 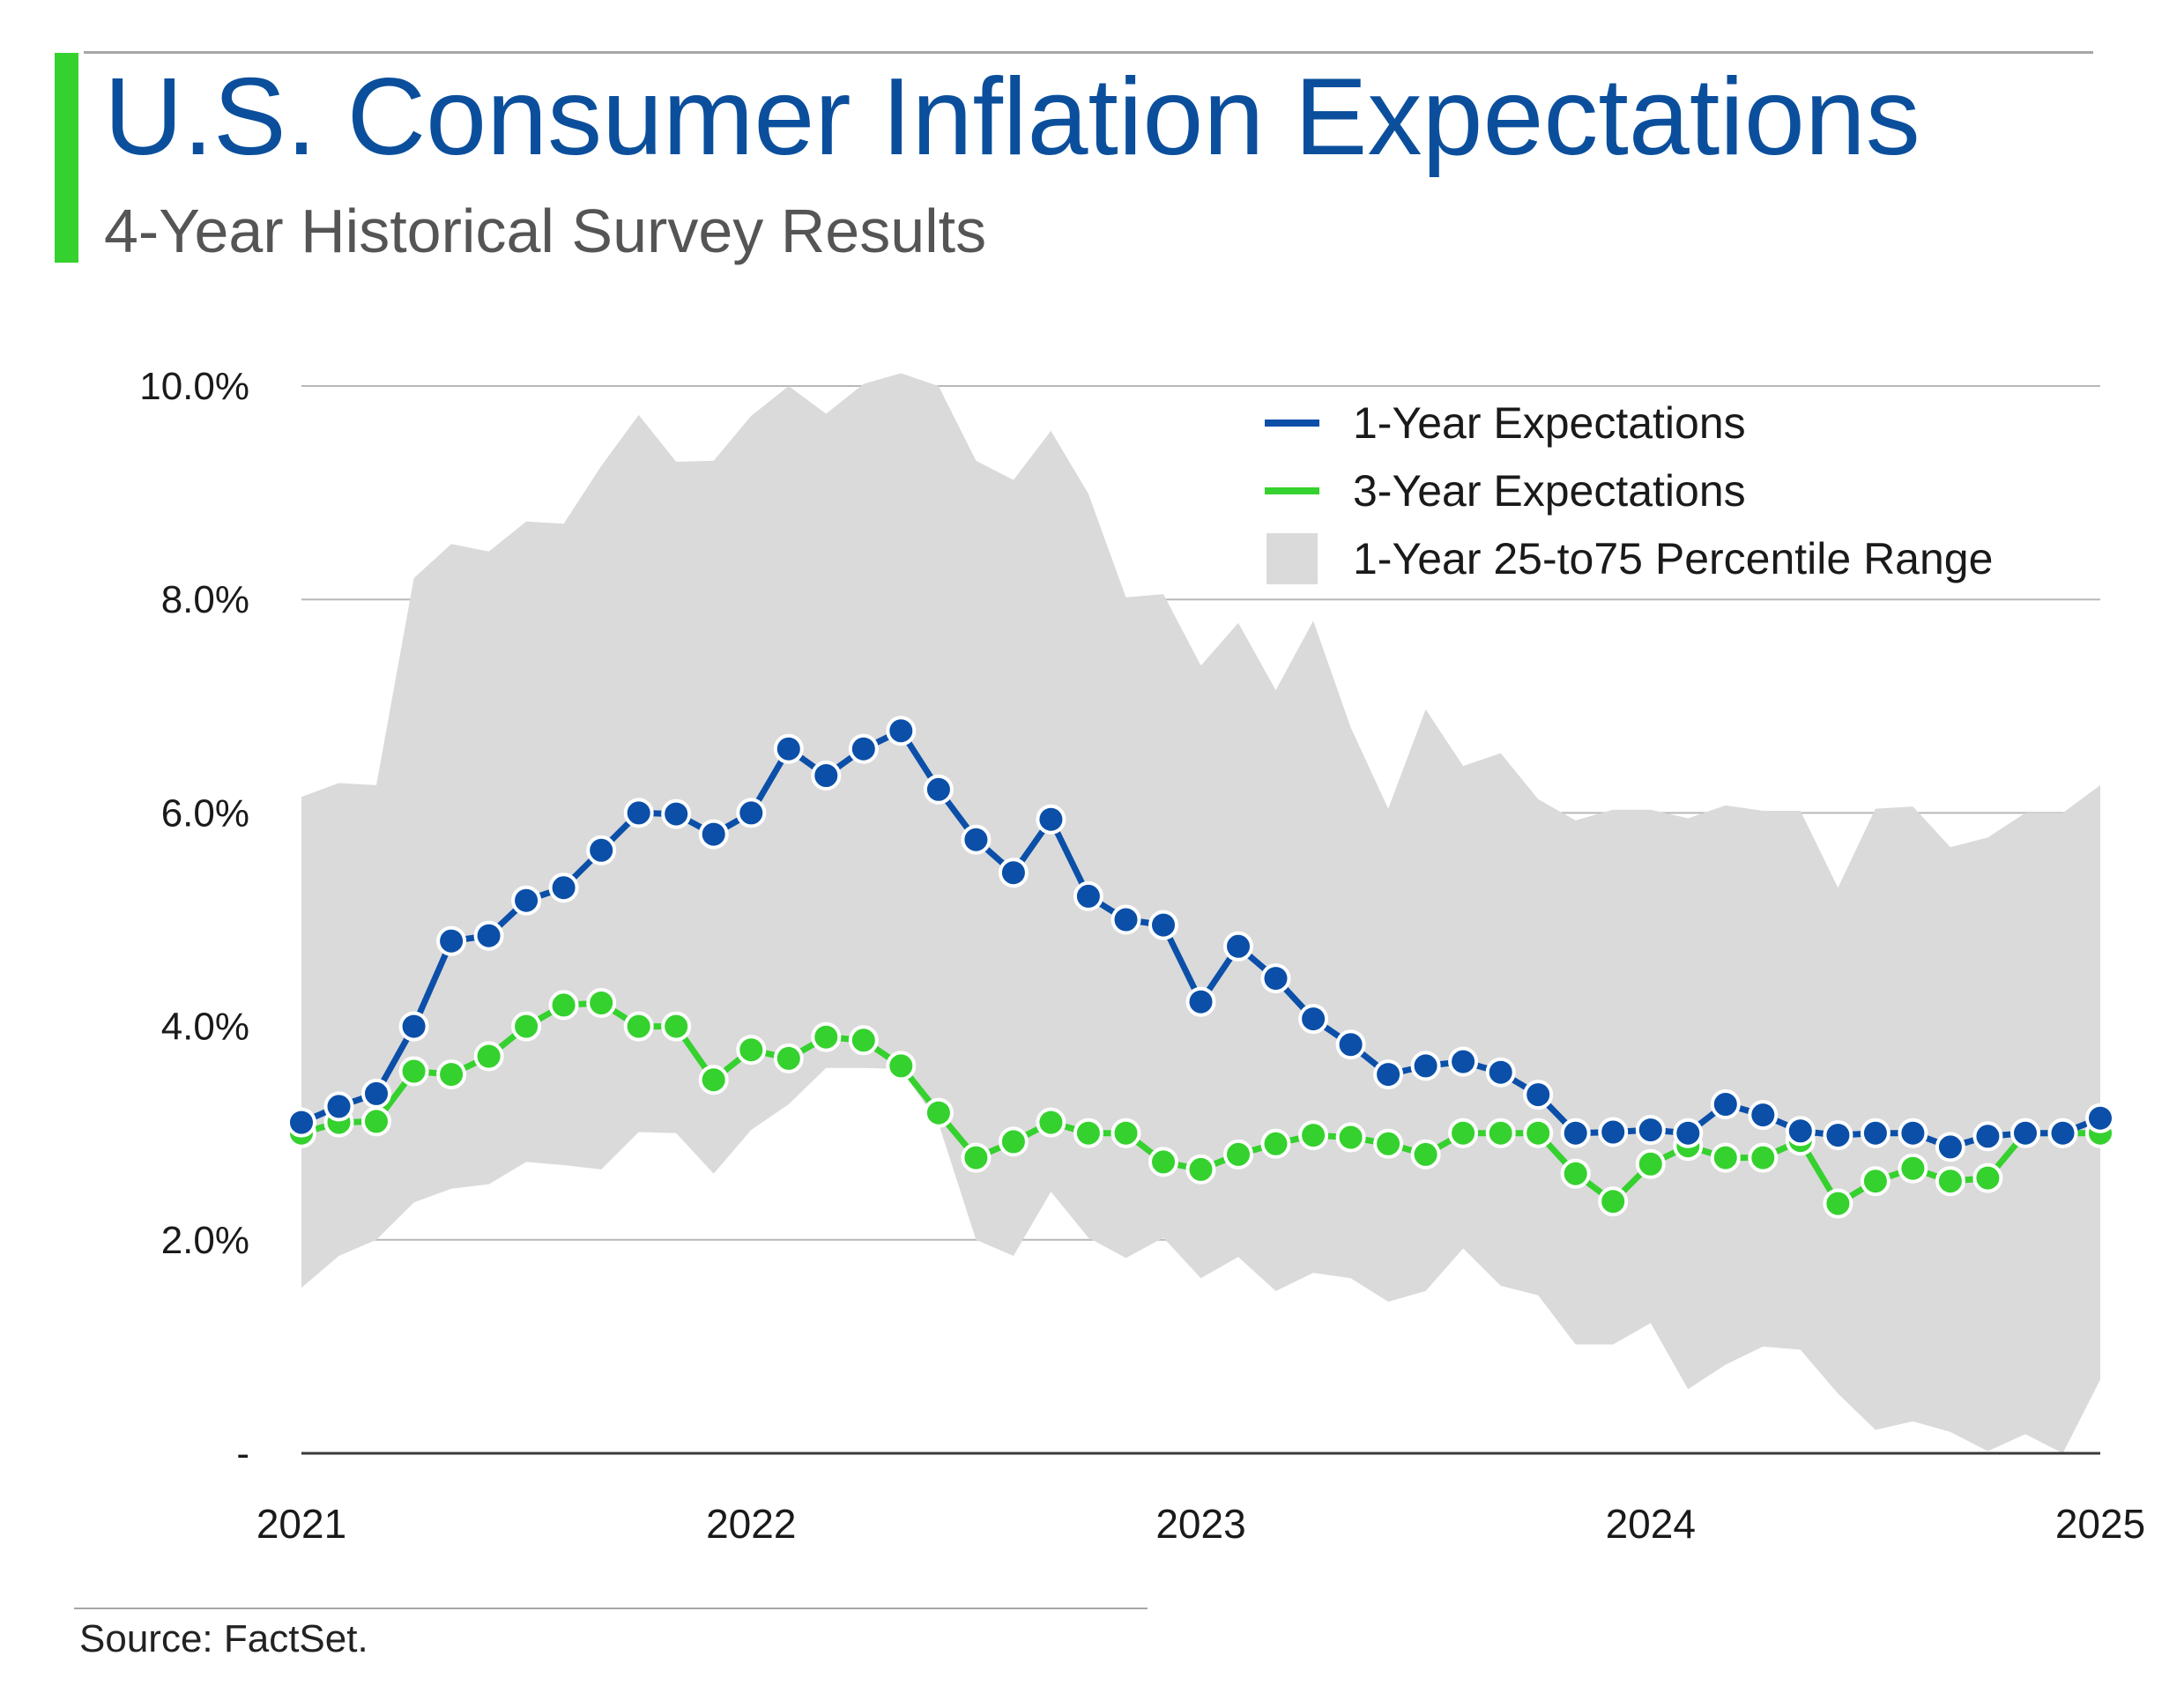 I want to click on y-tick-label: -, so click(x=242, y=1454).